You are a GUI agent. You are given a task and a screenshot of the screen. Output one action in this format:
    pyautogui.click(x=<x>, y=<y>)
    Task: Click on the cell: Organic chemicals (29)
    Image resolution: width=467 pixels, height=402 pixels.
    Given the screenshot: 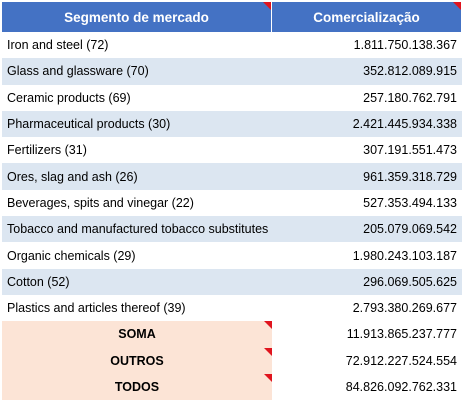 What is the action you would take?
    pyautogui.click(x=137, y=255)
    